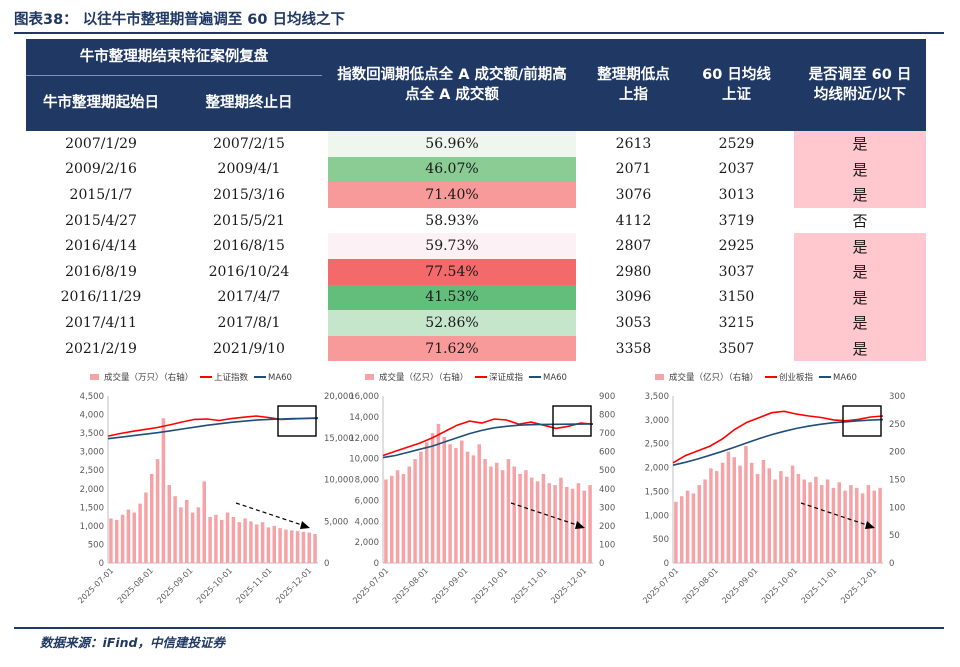  I want to click on cell-ma60: 2529, so click(736, 143).